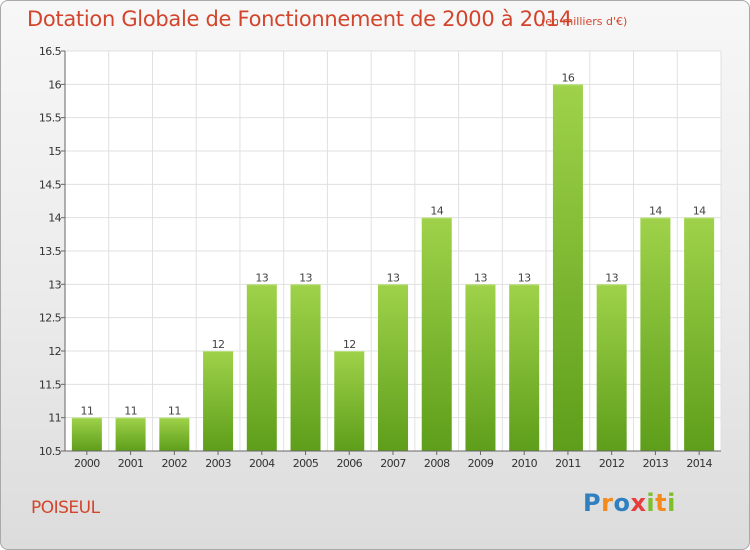 Image resolution: width=750 pixels, height=550 pixels. I want to click on x-tick-label: 2012, so click(612, 463).